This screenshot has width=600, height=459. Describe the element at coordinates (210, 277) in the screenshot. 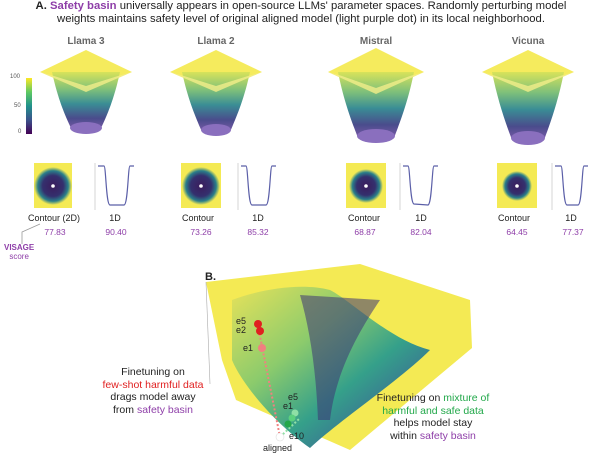

I see `panel-b-letter: B.` at that location.